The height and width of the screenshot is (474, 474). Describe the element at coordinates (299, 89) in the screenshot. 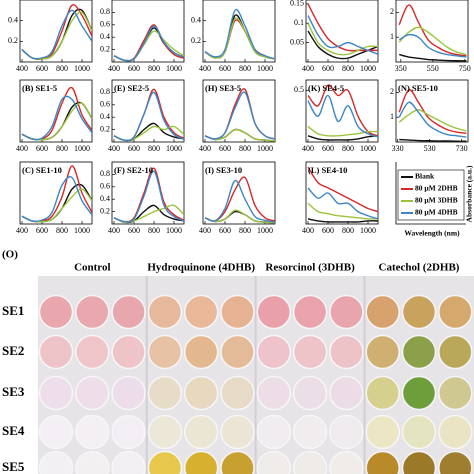

I see `y-tick-label: 0.5` at that location.